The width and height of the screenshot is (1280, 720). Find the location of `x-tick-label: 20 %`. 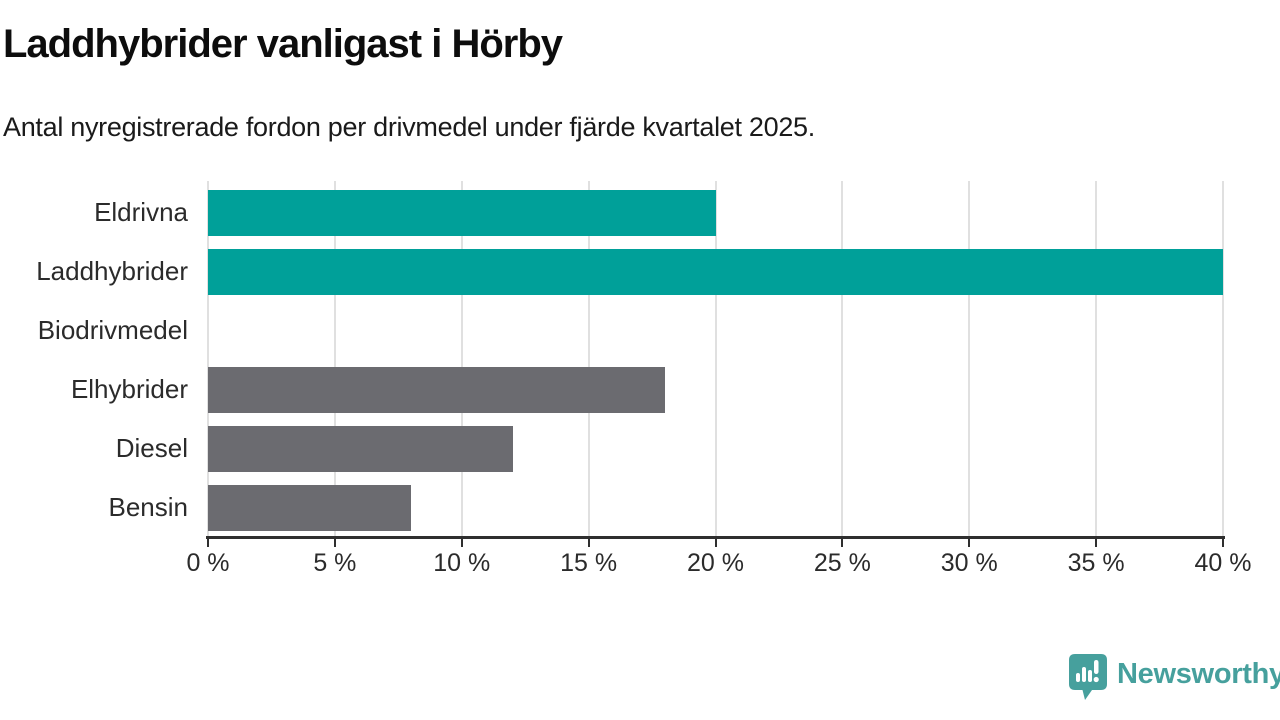

x-tick-label: 20 % is located at coordinates (715, 563).